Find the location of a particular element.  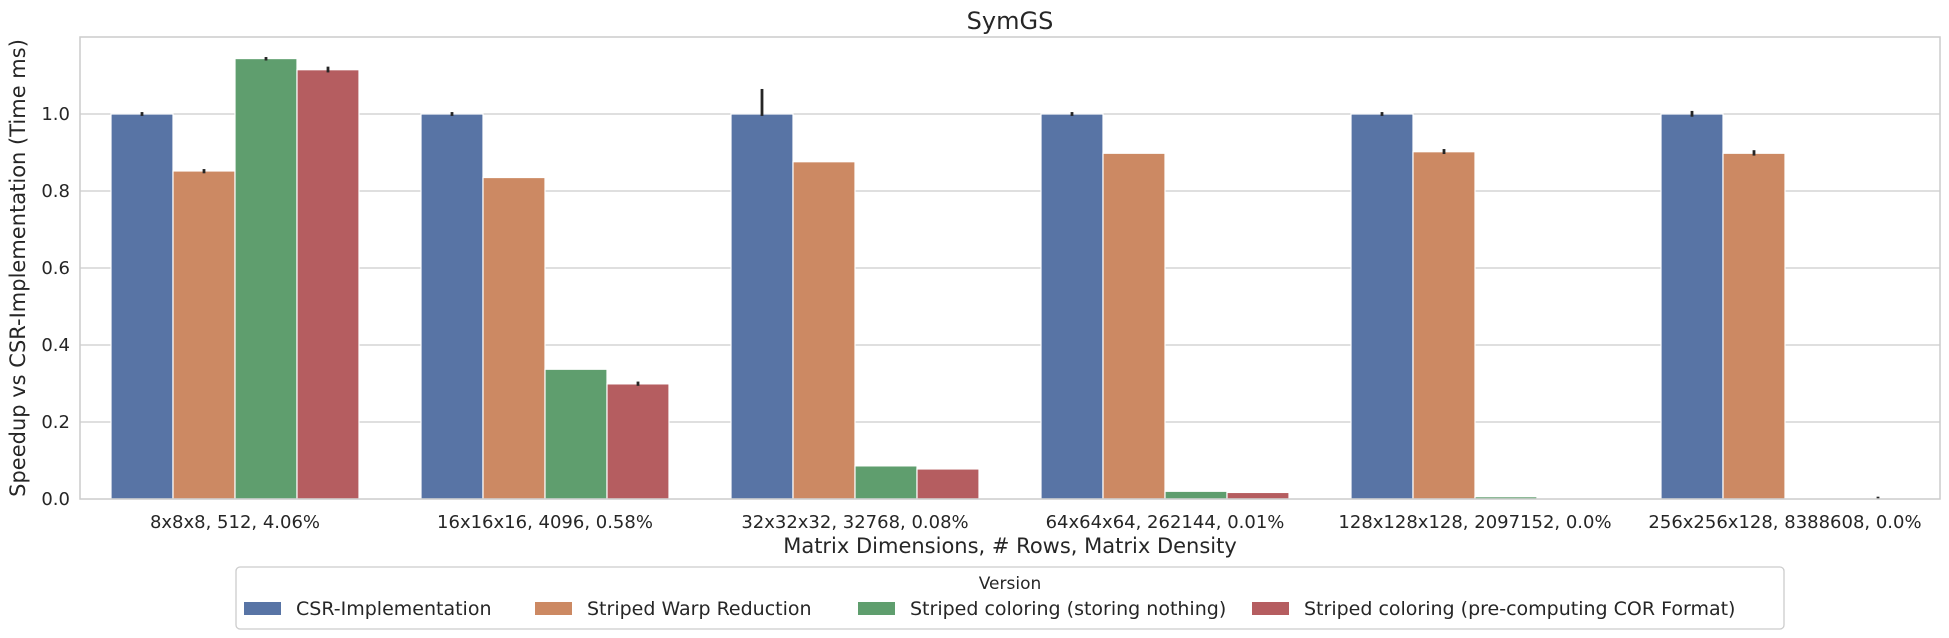

y-tick-label: 0.6 is located at coordinates (55, 268).